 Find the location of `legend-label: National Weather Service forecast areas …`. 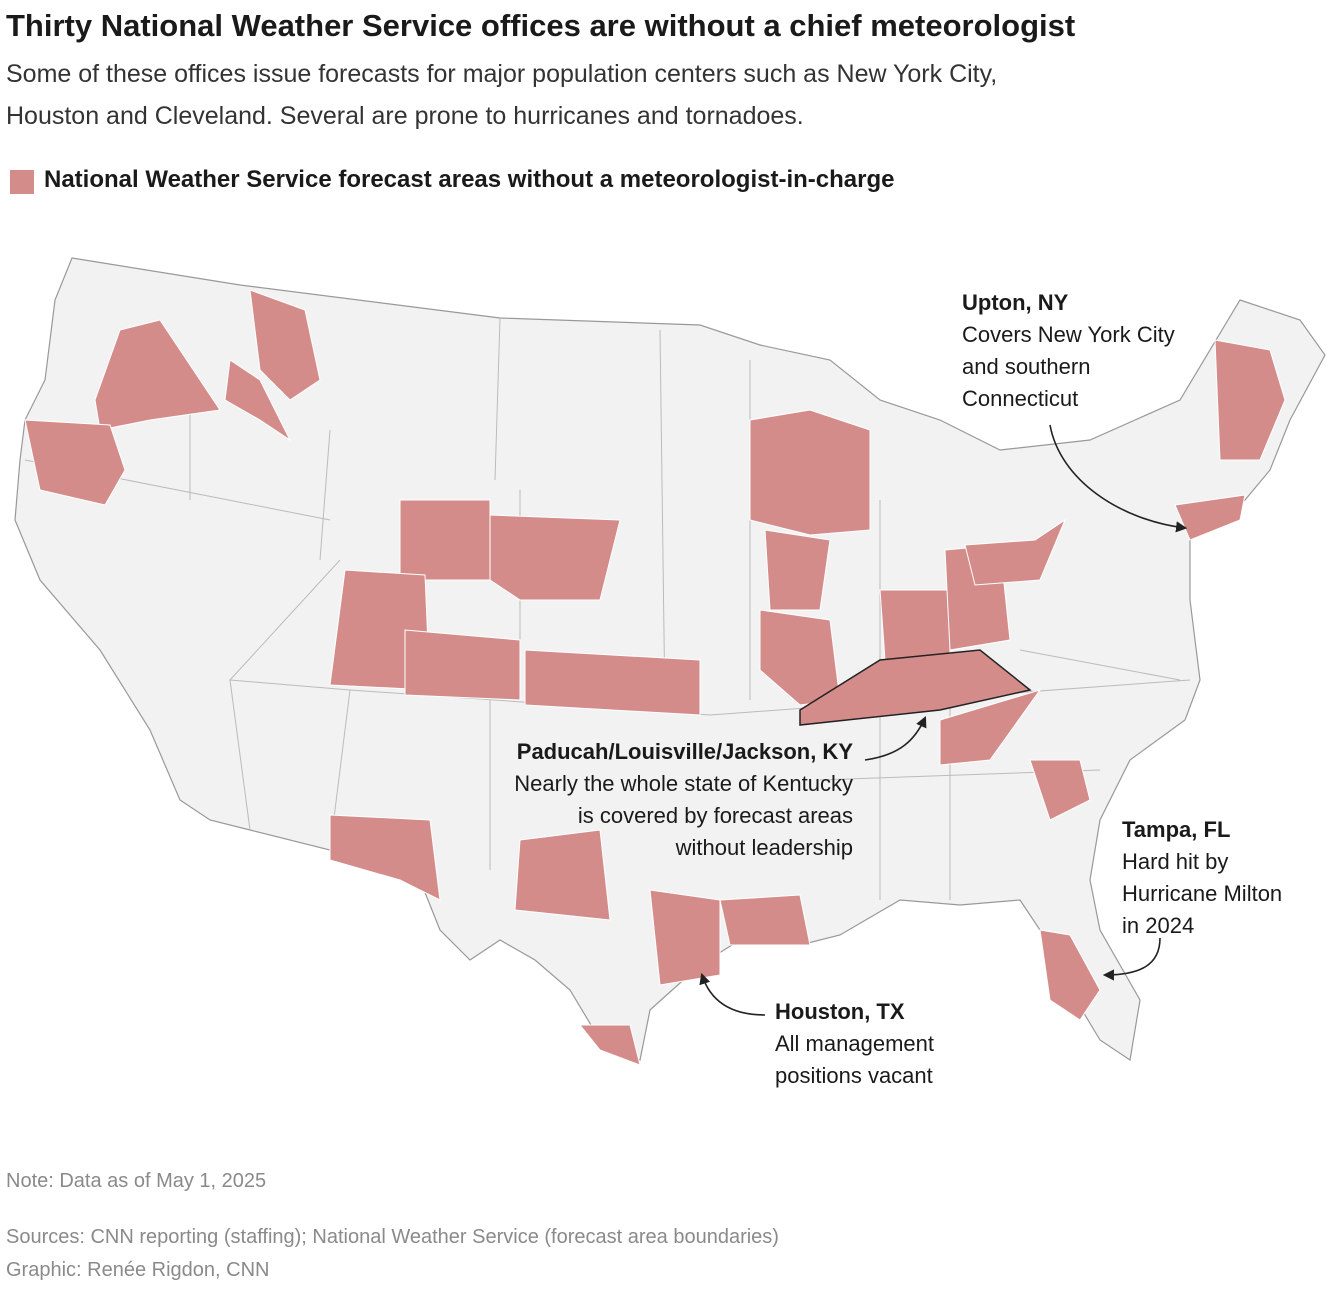

legend-label: National Weather Service forecast areas … is located at coordinates (469, 179).